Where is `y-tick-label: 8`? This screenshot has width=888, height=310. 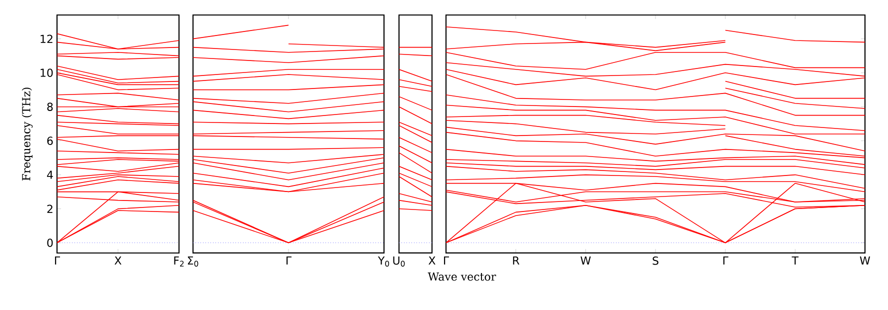
y-tick-label: 8 is located at coordinates (50, 106).